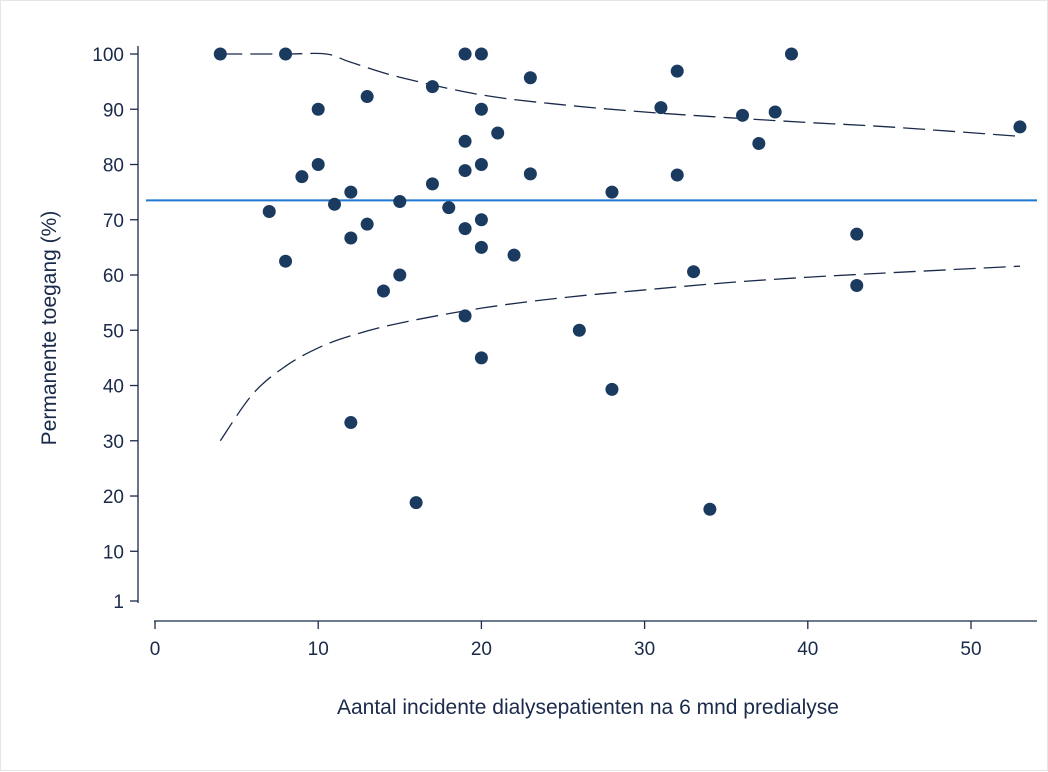 The height and width of the screenshot is (772, 1048). What do you see at coordinates (113, 442) in the screenshot?
I see `y-tick-label: 30` at bounding box center [113, 442].